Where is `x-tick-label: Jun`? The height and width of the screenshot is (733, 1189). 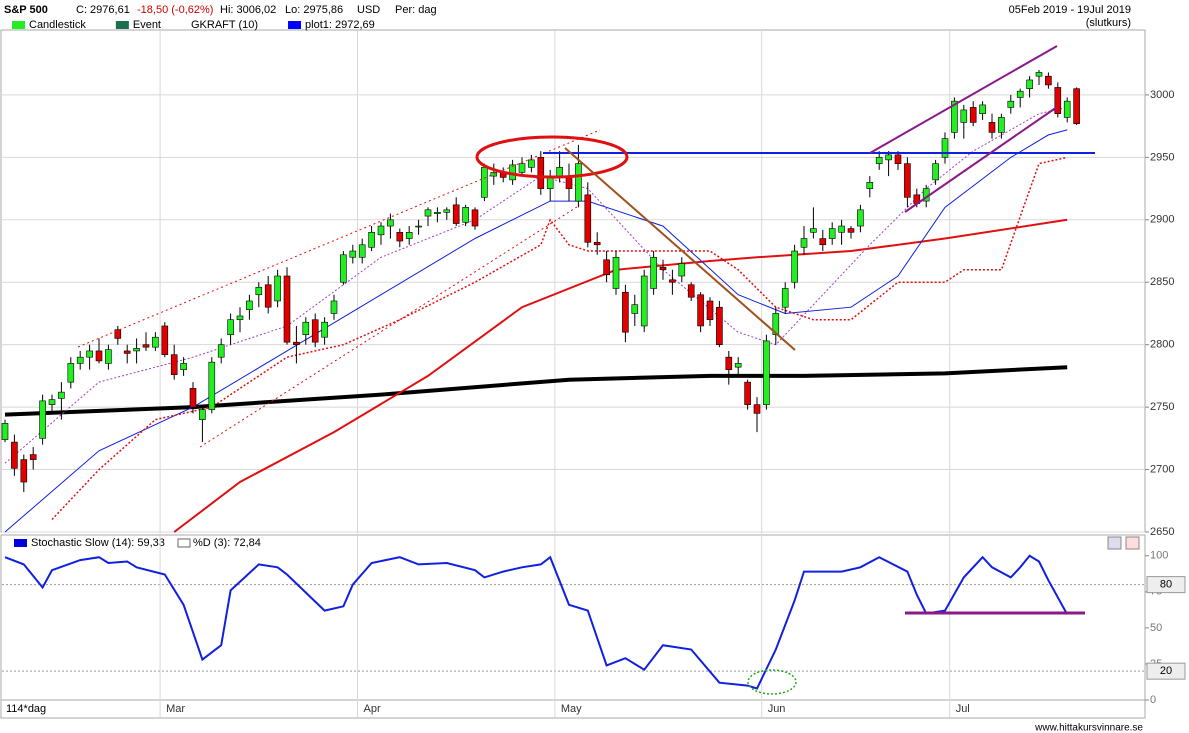
x-tick-label: Jun is located at coordinates (777, 709).